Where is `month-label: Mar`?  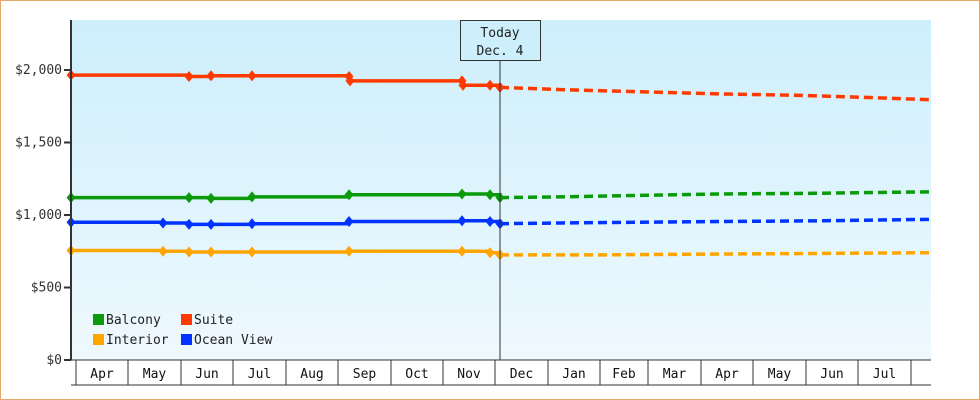 month-label: Mar is located at coordinates (675, 374).